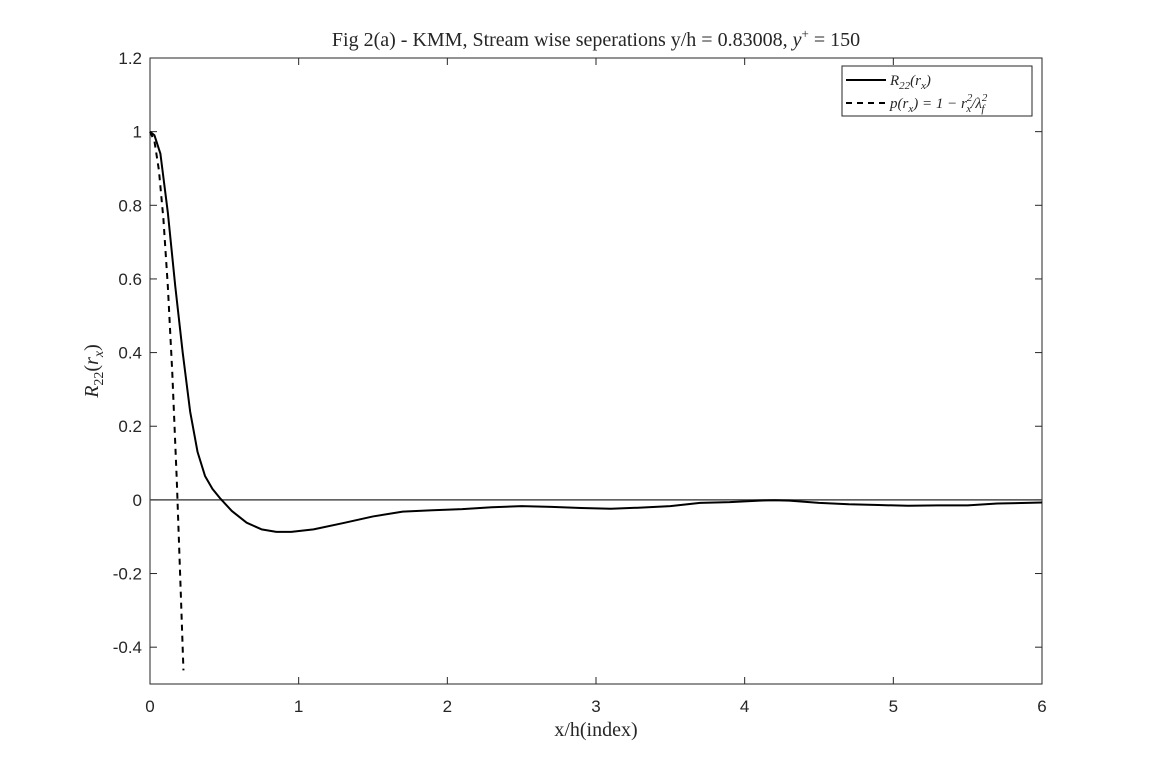 This screenshot has width=1152, height=768. Describe the element at coordinates (137, 500) in the screenshot. I see `y-tick-label: 0` at that location.